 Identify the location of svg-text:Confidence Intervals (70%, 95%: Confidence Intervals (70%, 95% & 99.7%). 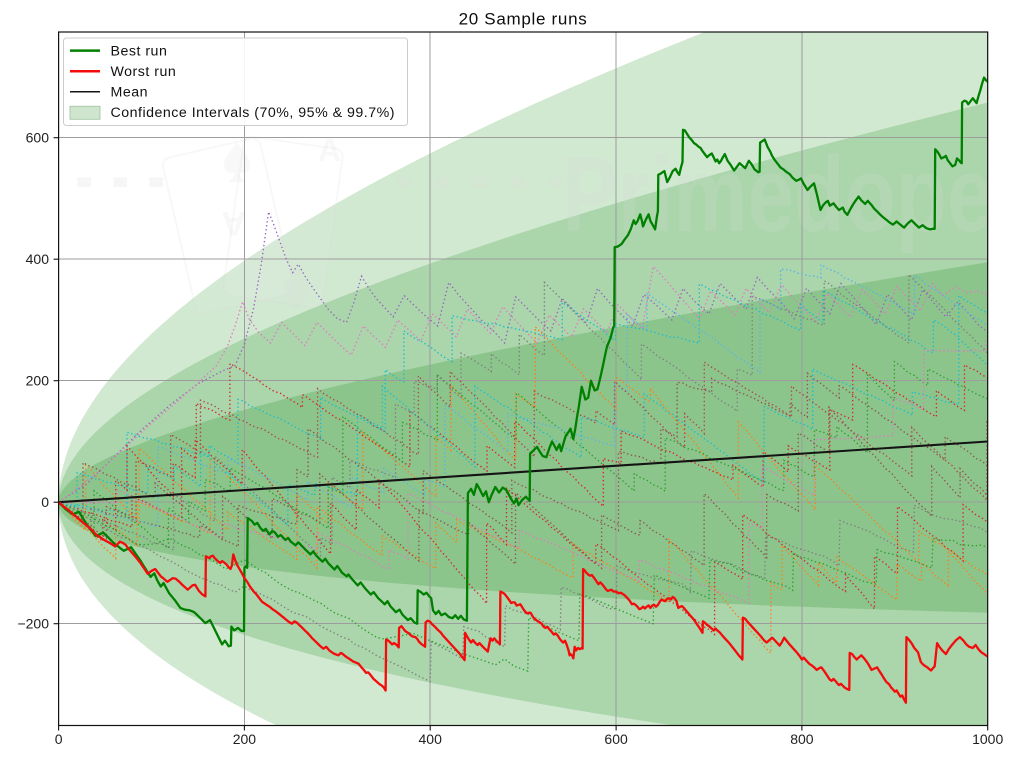
(253, 113).